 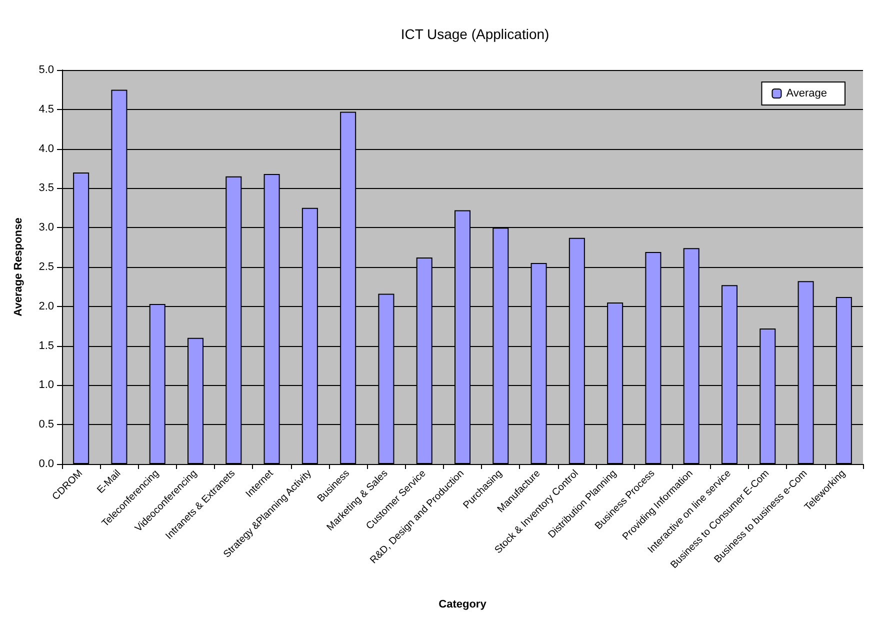 What do you see at coordinates (46, 228) in the screenshot?
I see `y-tick-label: 3.0` at bounding box center [46, 228].